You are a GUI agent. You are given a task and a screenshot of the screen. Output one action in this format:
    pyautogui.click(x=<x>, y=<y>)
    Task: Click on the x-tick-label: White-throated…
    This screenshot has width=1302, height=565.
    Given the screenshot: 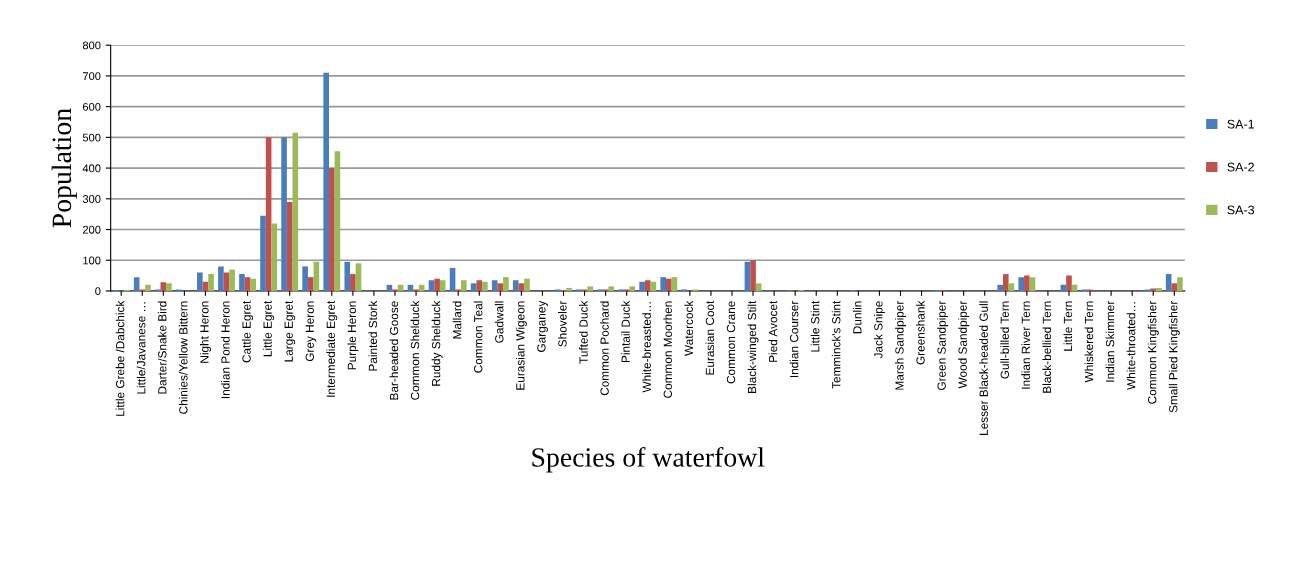 What is the action you would take?
    pyautogui.click(x=1131, y=346)
    